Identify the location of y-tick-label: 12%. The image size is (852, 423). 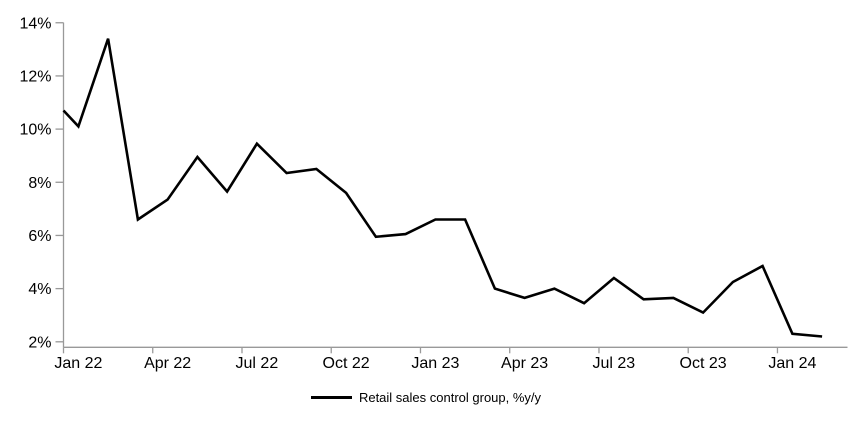
(35, 76).